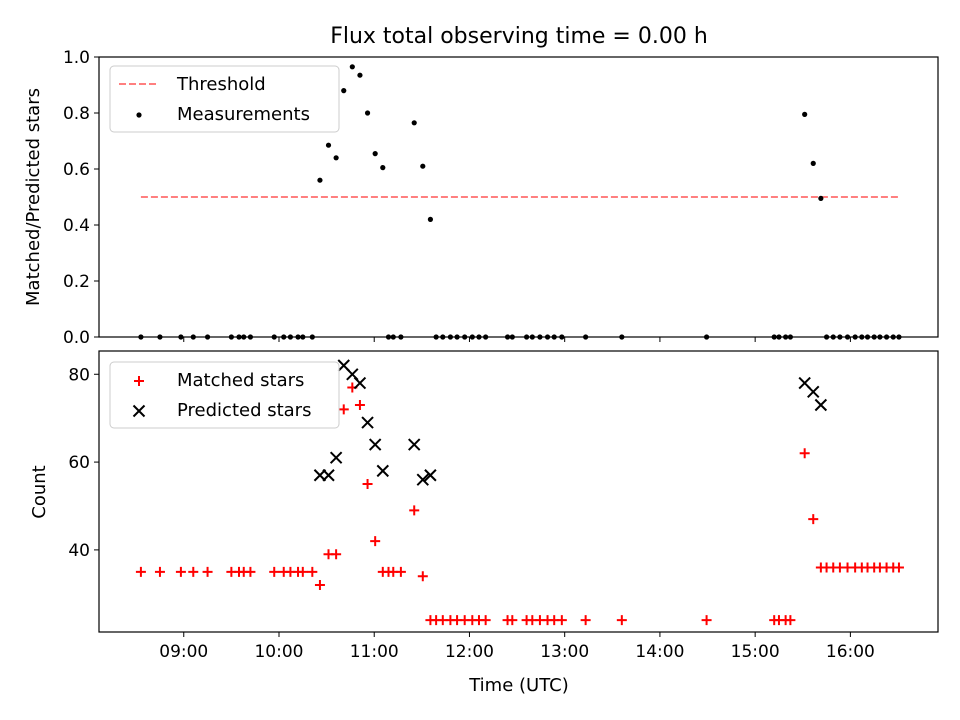 The width and height of the screenshot is (960, 720). I want to click on x-tick-label: 09:00, so click(183, 652).